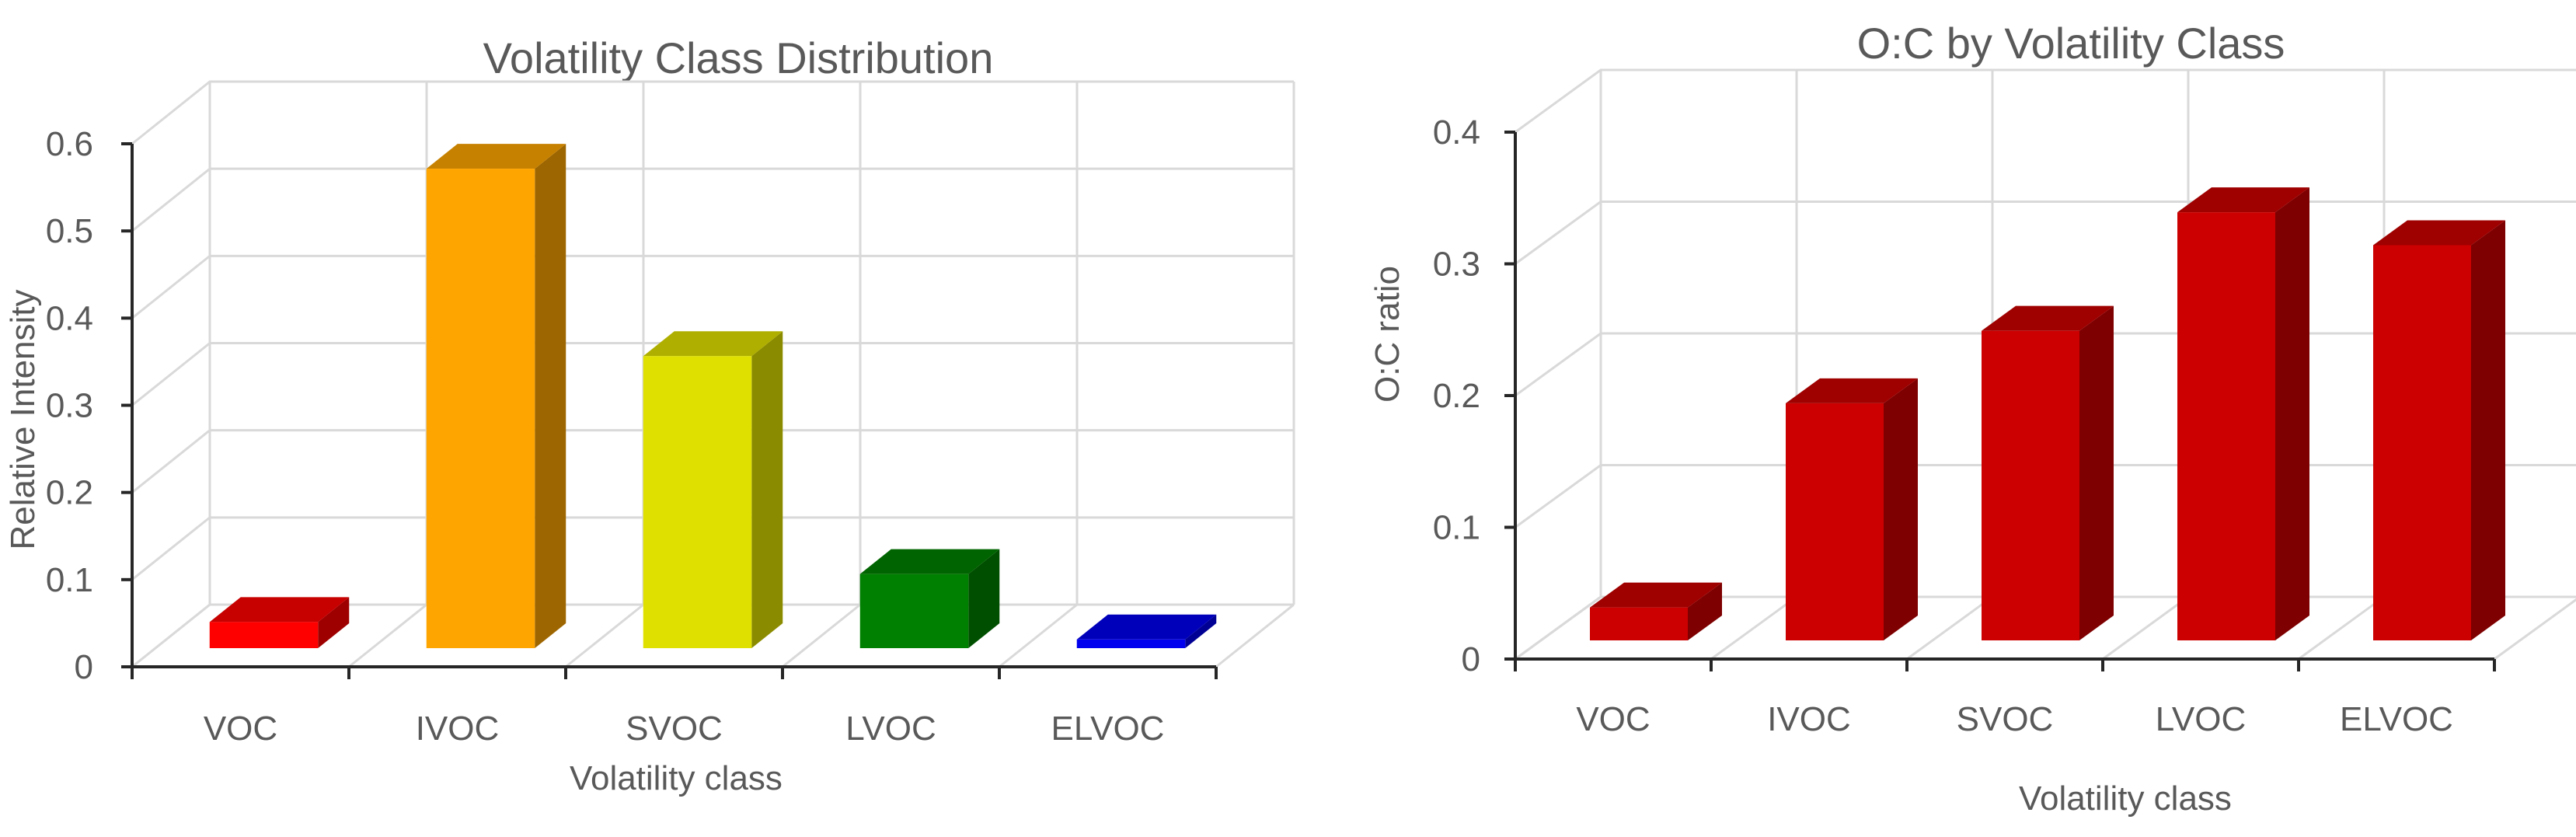 This screenshot has height=837, width=2576. Describe the element at coordinates (69, 144) in the screenshot. I see `y-tick-label: 0.6` at that location.